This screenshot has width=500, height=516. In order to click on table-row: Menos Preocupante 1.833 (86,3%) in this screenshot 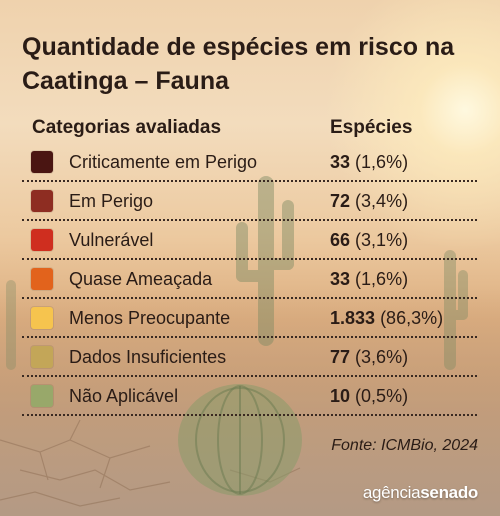, I will do `click(249, 319)`.